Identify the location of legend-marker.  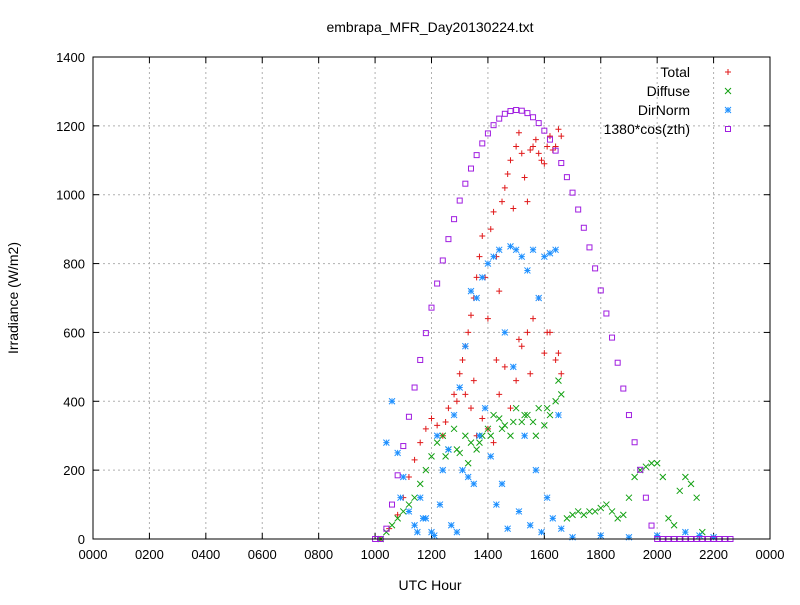
(728, 91).